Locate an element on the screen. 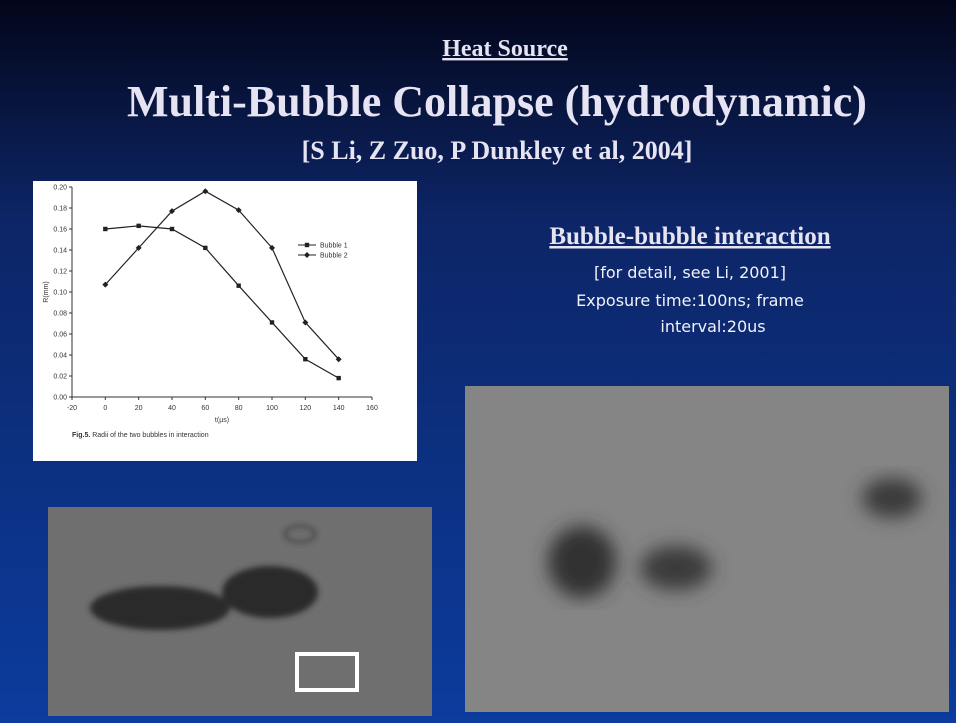 The width and height of the screenshot is (956, 723). bubbles-zoom is located at coordinates (735, 538).